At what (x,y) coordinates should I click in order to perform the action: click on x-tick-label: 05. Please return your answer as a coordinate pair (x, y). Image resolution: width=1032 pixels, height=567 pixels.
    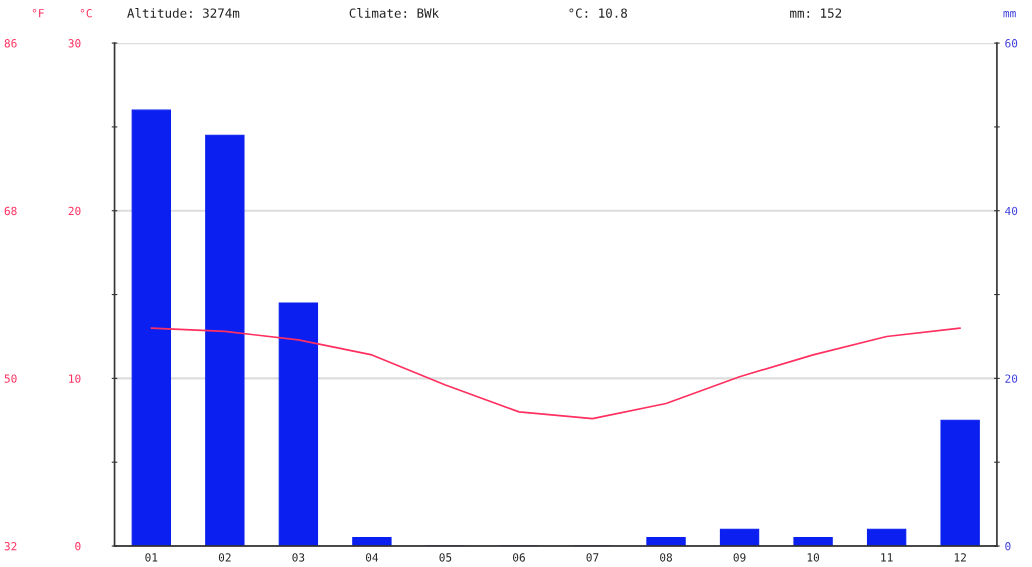
    Looking at the image, I should click on (445, 557).